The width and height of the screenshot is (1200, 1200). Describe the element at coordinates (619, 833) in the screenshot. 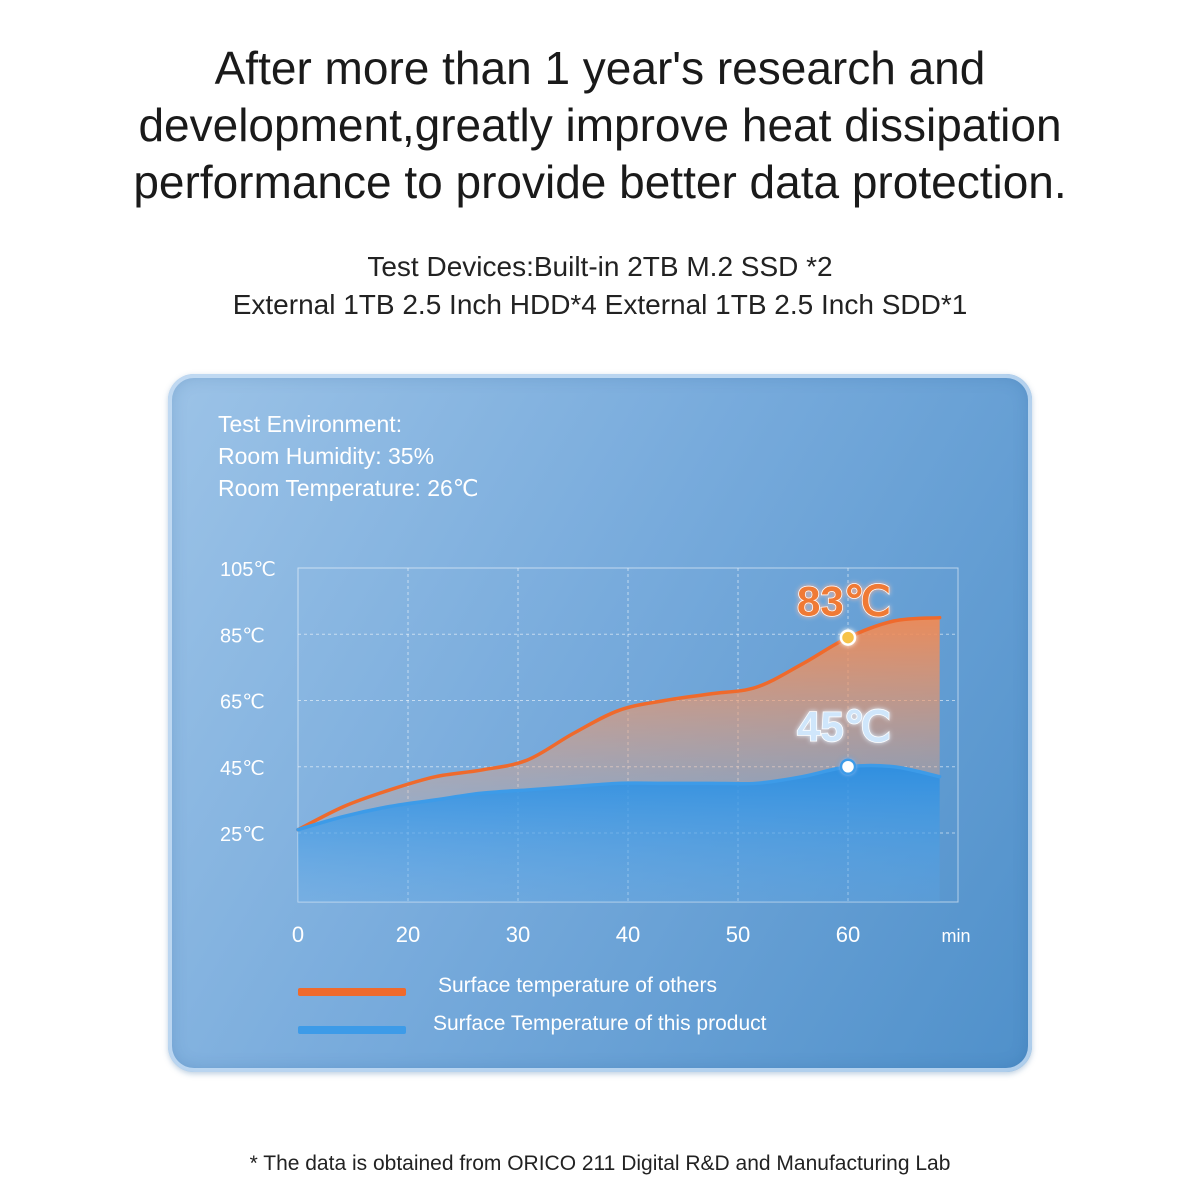

I see `series-area-product` at that location.